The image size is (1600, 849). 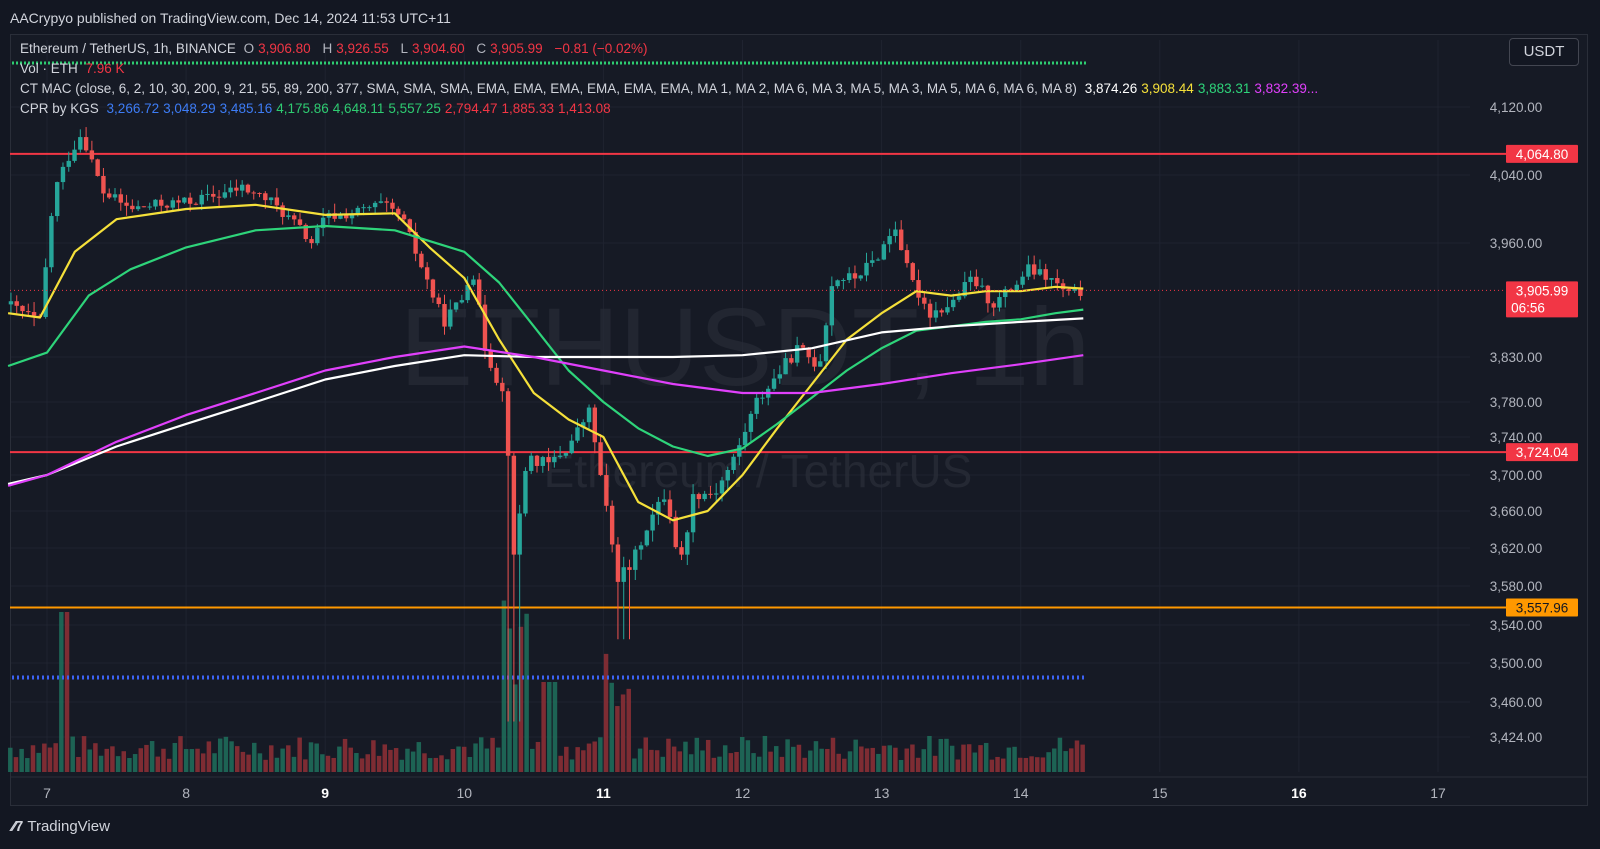 What do you see at coordinates (882, 793) in the screenshot?
I see `x-tick-label-6: 13` at bounding box center [882, 793].